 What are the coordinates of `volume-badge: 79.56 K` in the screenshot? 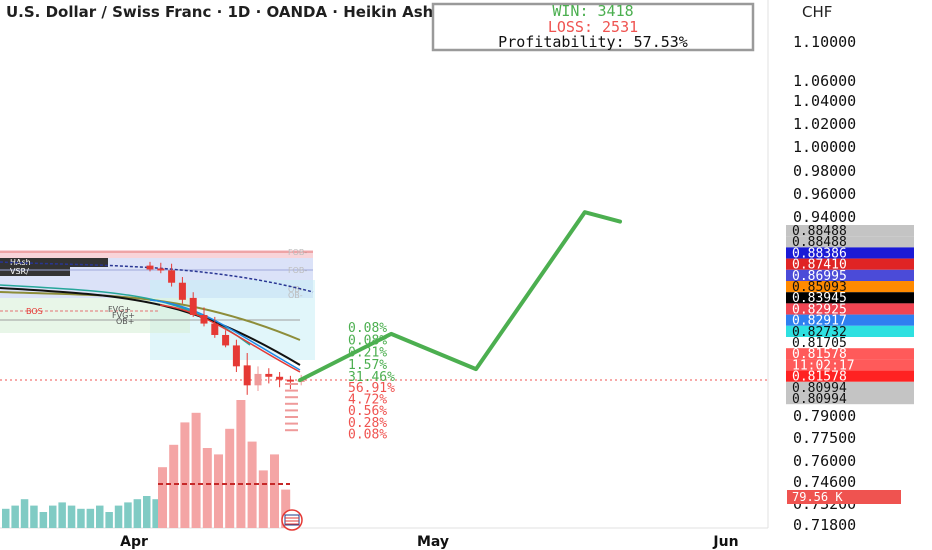 It's located at (844, 497).